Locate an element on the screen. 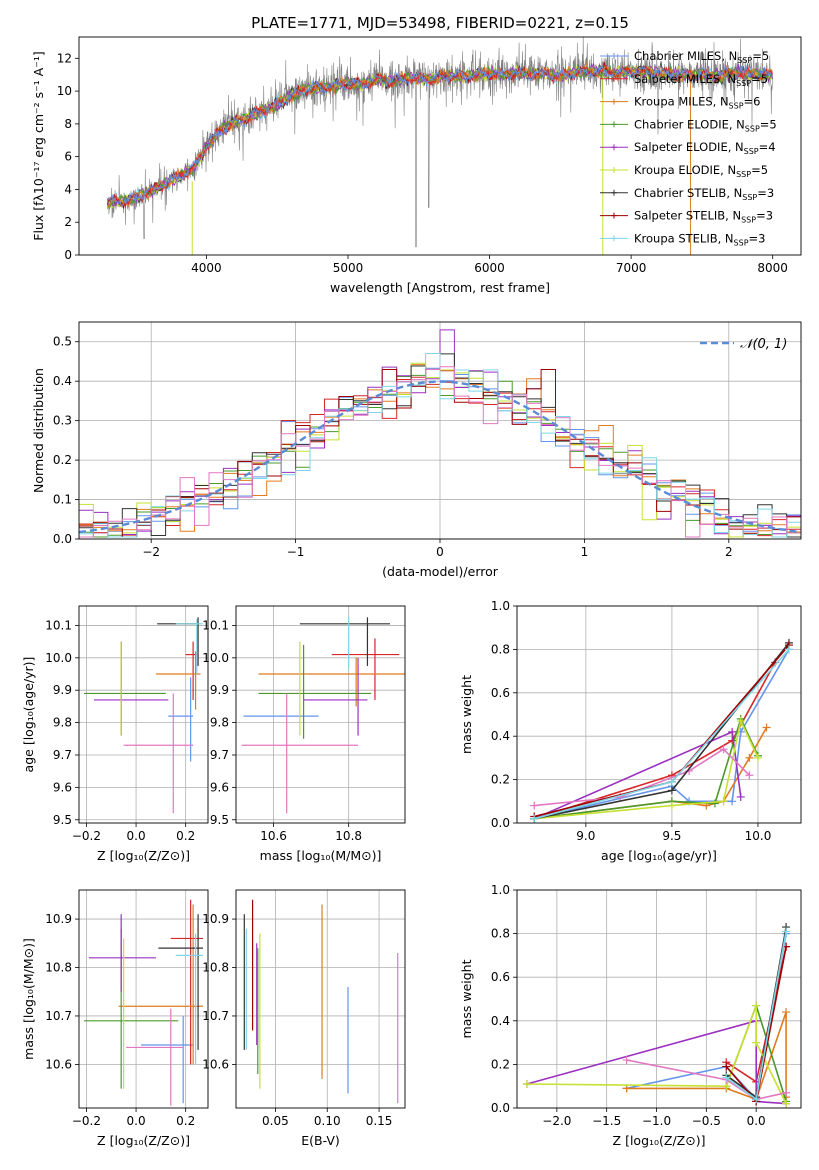  x-tick-label: 10.6 is located at coordinates (273, 836).